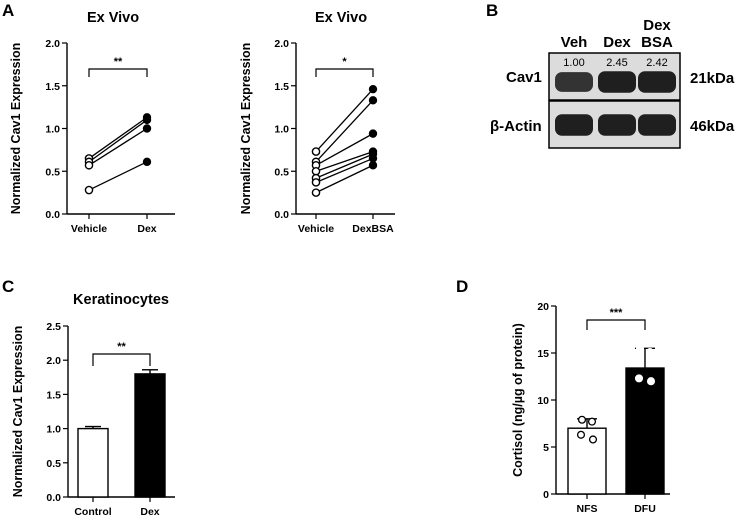  What do you see at coordinates (518, 400) in the screenshot?
I see `y-axis-label: Cortisol (ng/µg of protein)` at bounding box center [518, 400].